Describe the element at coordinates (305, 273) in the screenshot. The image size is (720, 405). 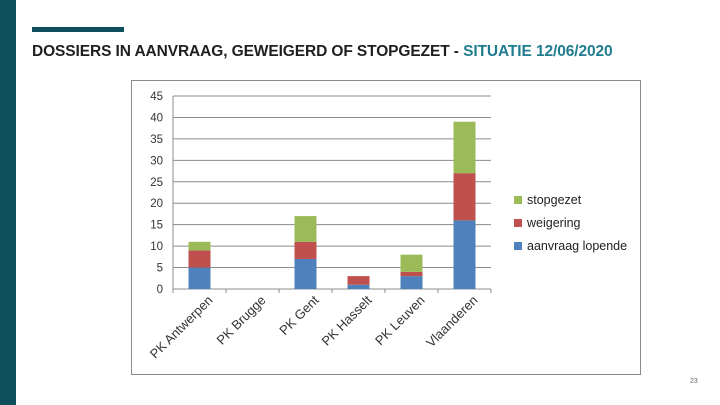
I see `bar-aanvraag-lopende-pk-gent` at that location.